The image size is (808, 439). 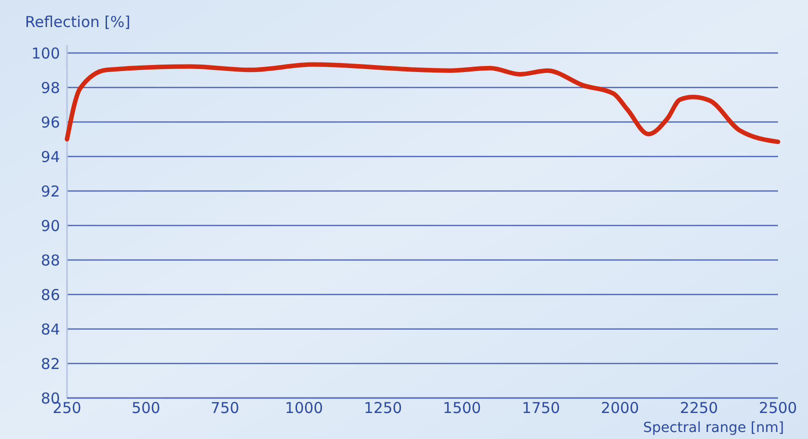 What do you see at coordinates (146, 408) in the screenshot?
I see `x-tick-label: 500` at bounding box center [146, 408].